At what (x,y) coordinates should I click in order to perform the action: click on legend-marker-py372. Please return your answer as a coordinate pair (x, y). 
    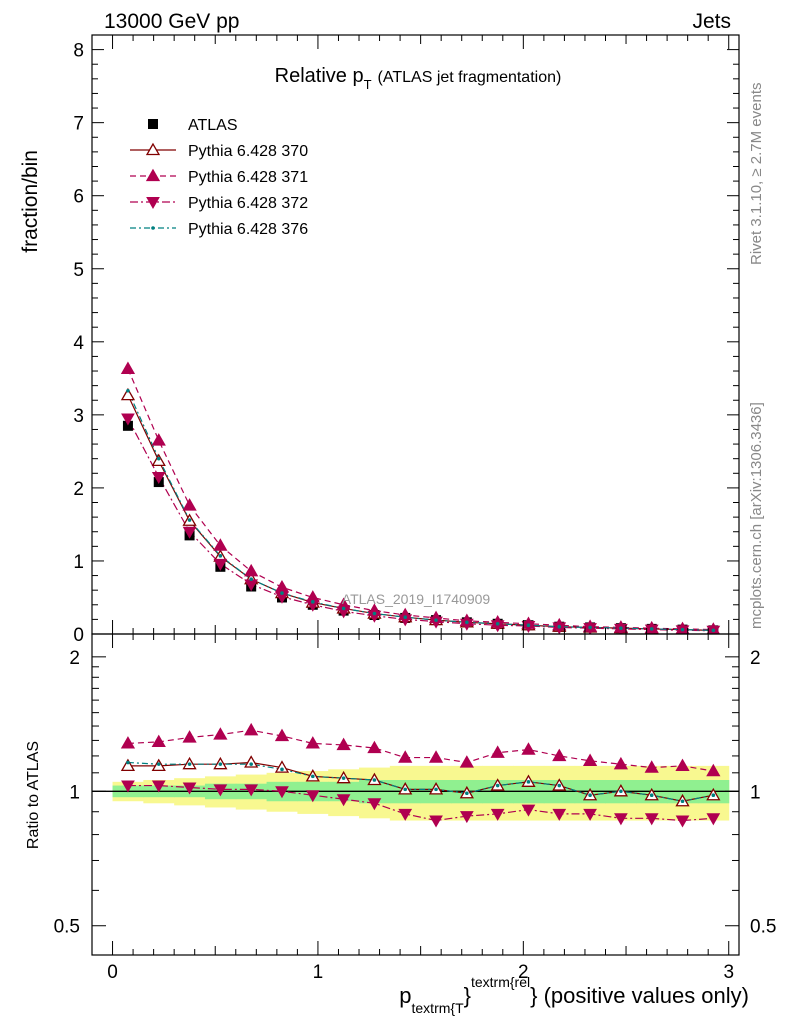
    Looking at the image, I should click on (153, 203).